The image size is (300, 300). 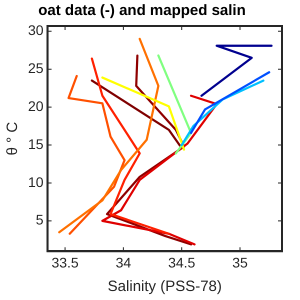 I want to click on y-axis-title: θ ° C, so click(x=13, y=139).